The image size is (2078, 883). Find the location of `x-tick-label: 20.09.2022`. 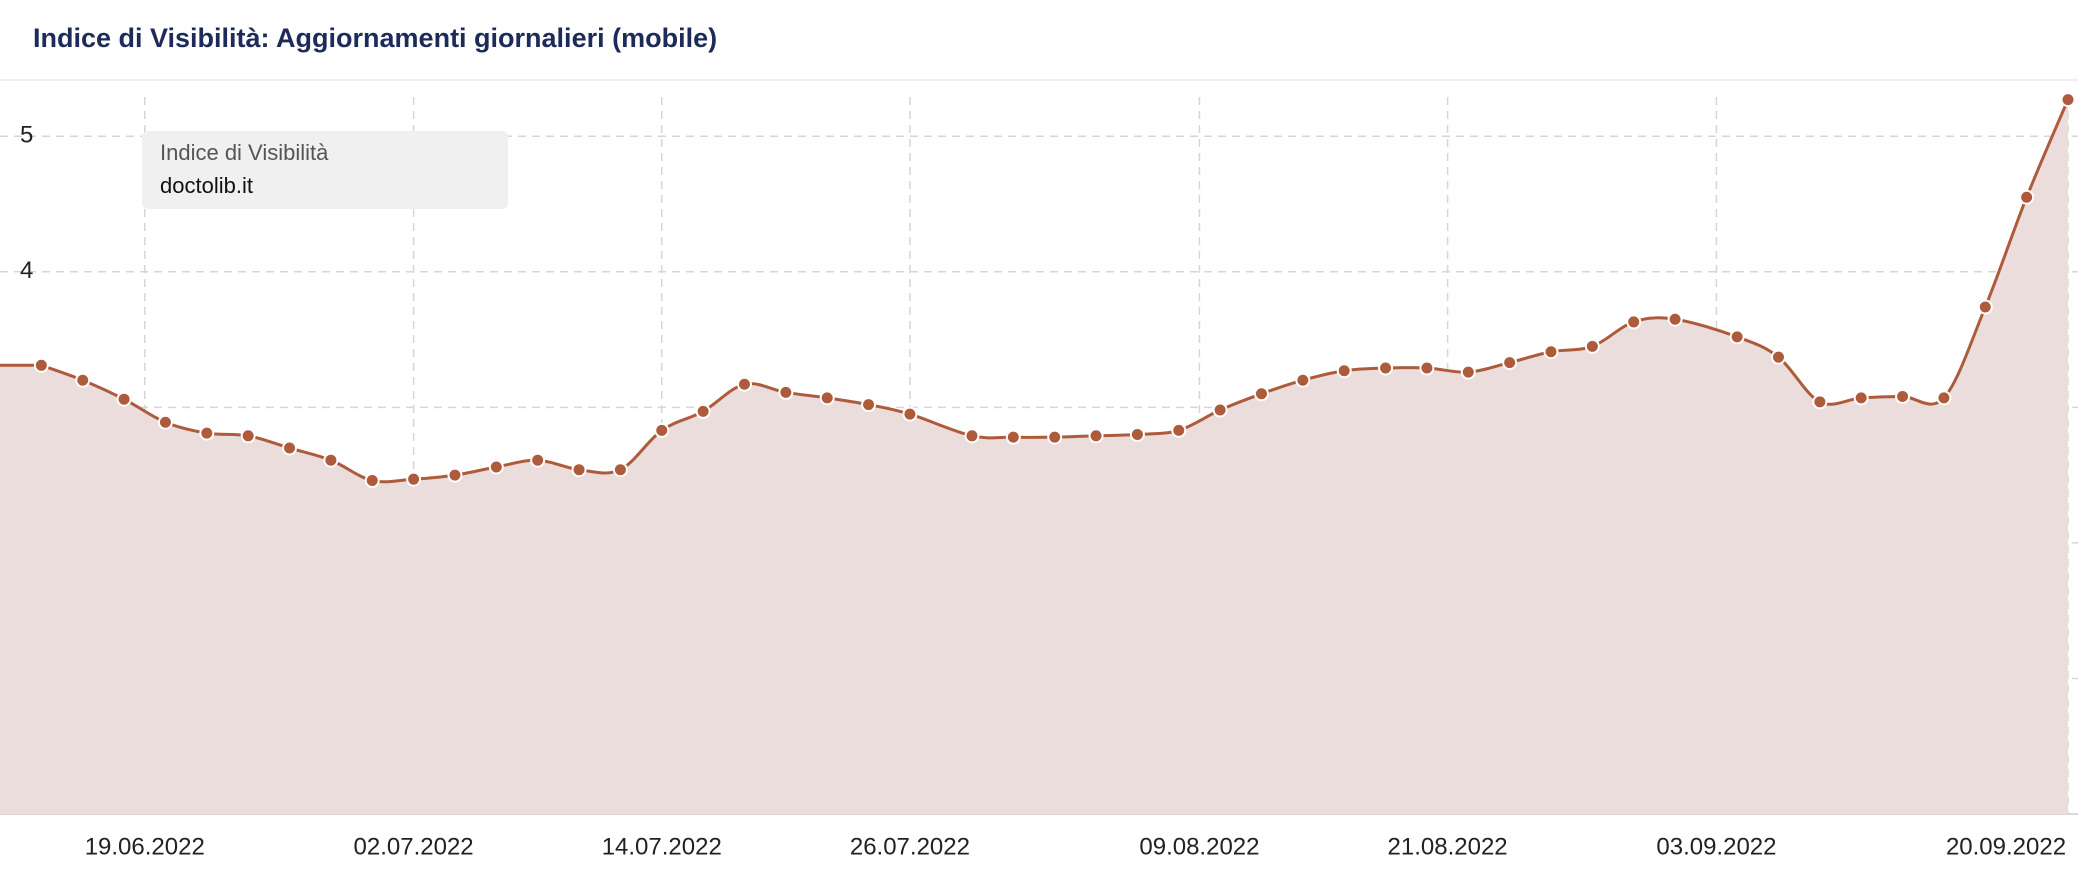

x-tick-label: 20.09.2022 is located at coordinates (2006, 846).